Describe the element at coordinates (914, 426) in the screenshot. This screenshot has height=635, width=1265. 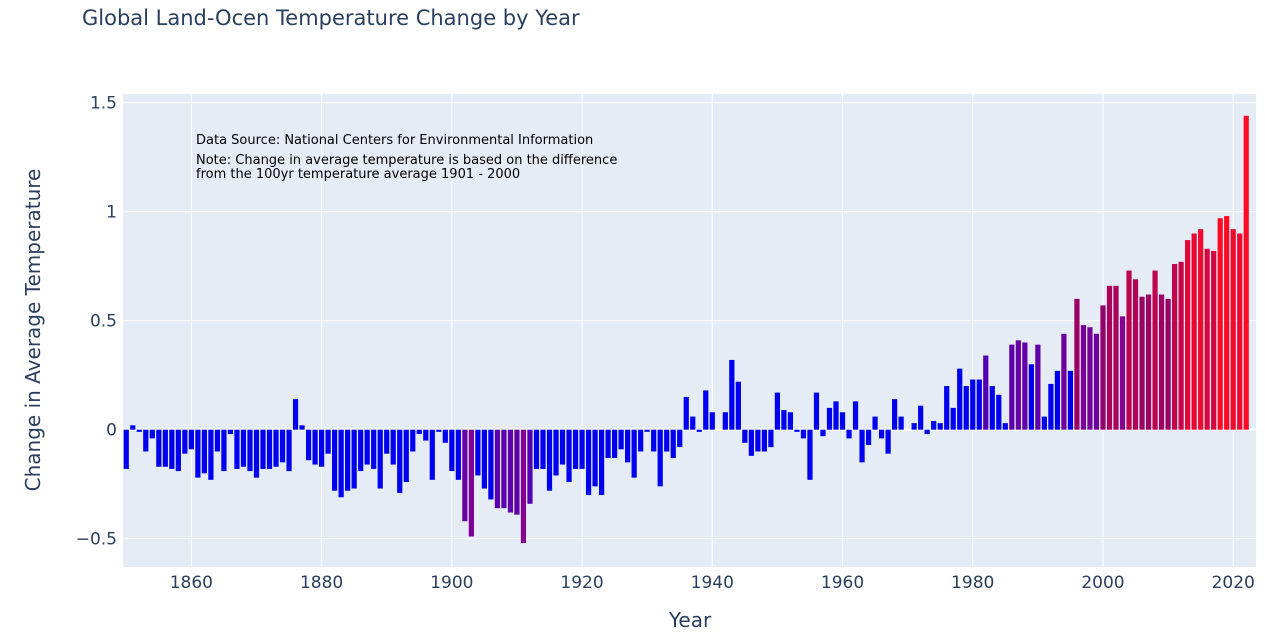
I see `bar-1971` at that location.